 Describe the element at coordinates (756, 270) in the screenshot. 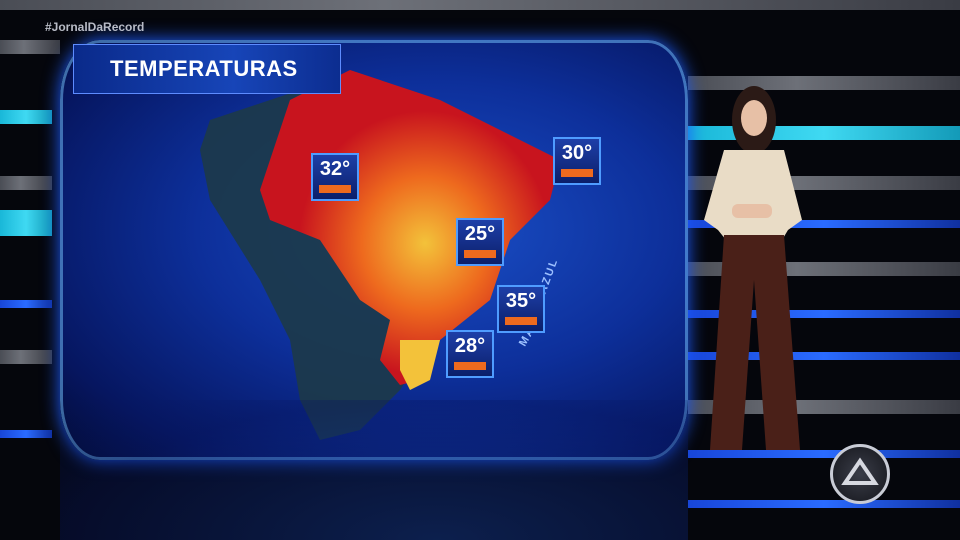

I see `presenter` at that location.